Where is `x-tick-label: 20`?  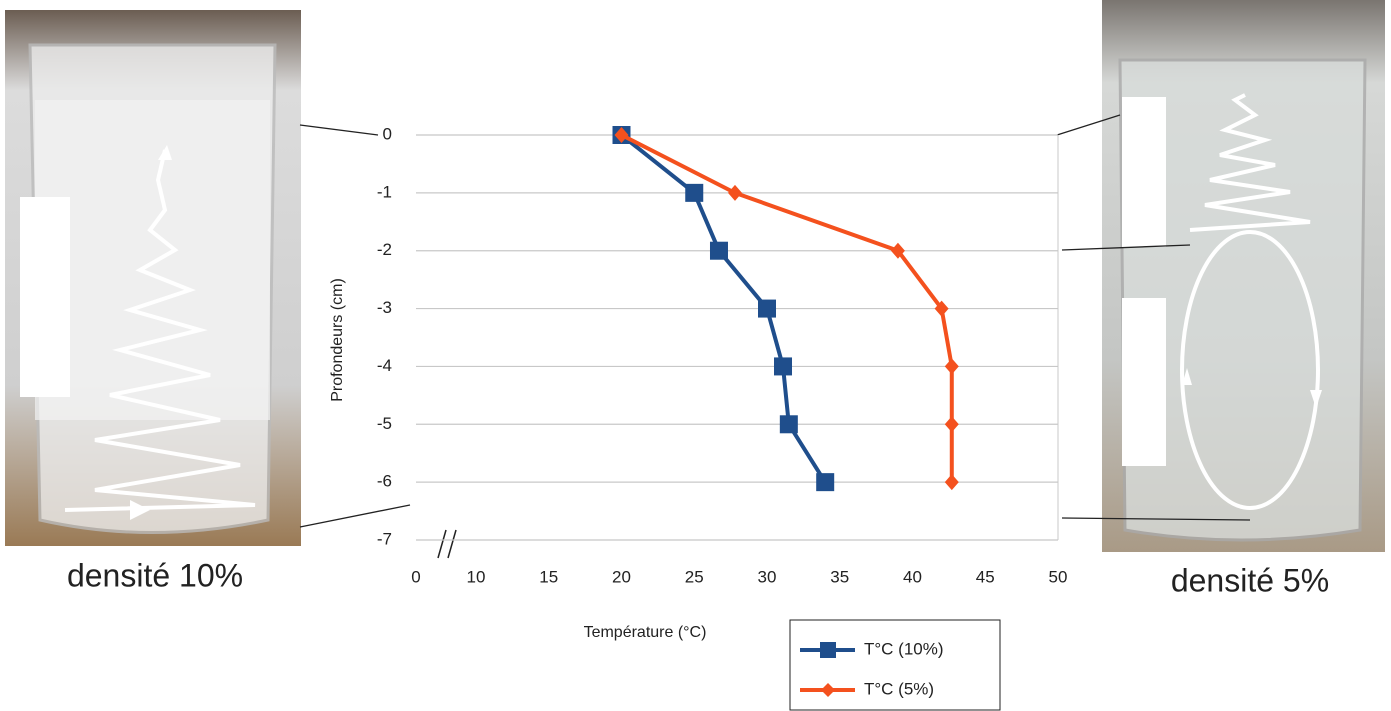
x-tick-label: 20 is located at coordinates (621, 576).